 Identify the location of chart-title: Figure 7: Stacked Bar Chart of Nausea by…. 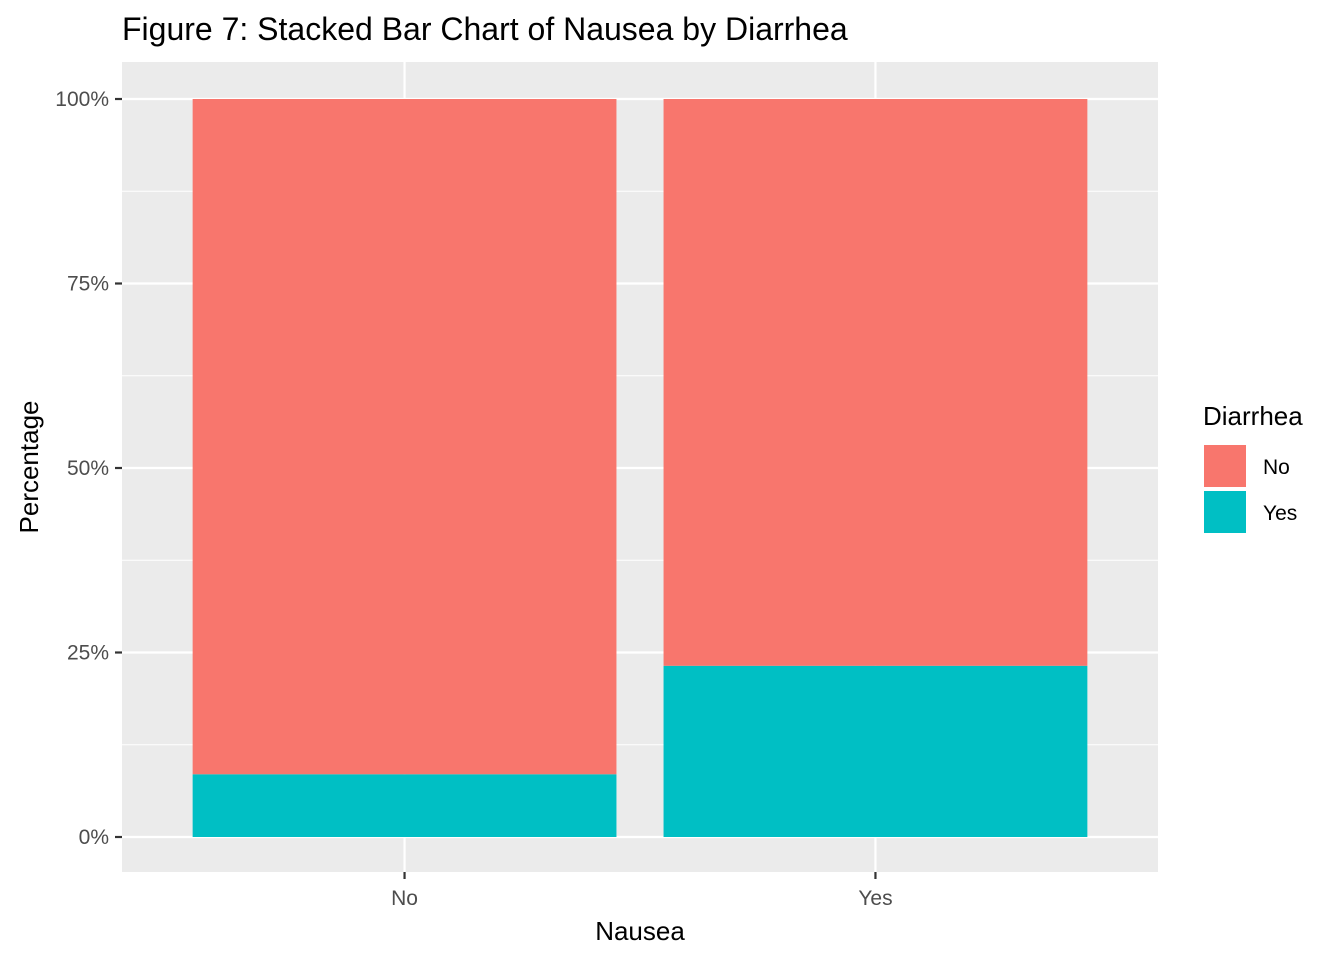
(485, 29).